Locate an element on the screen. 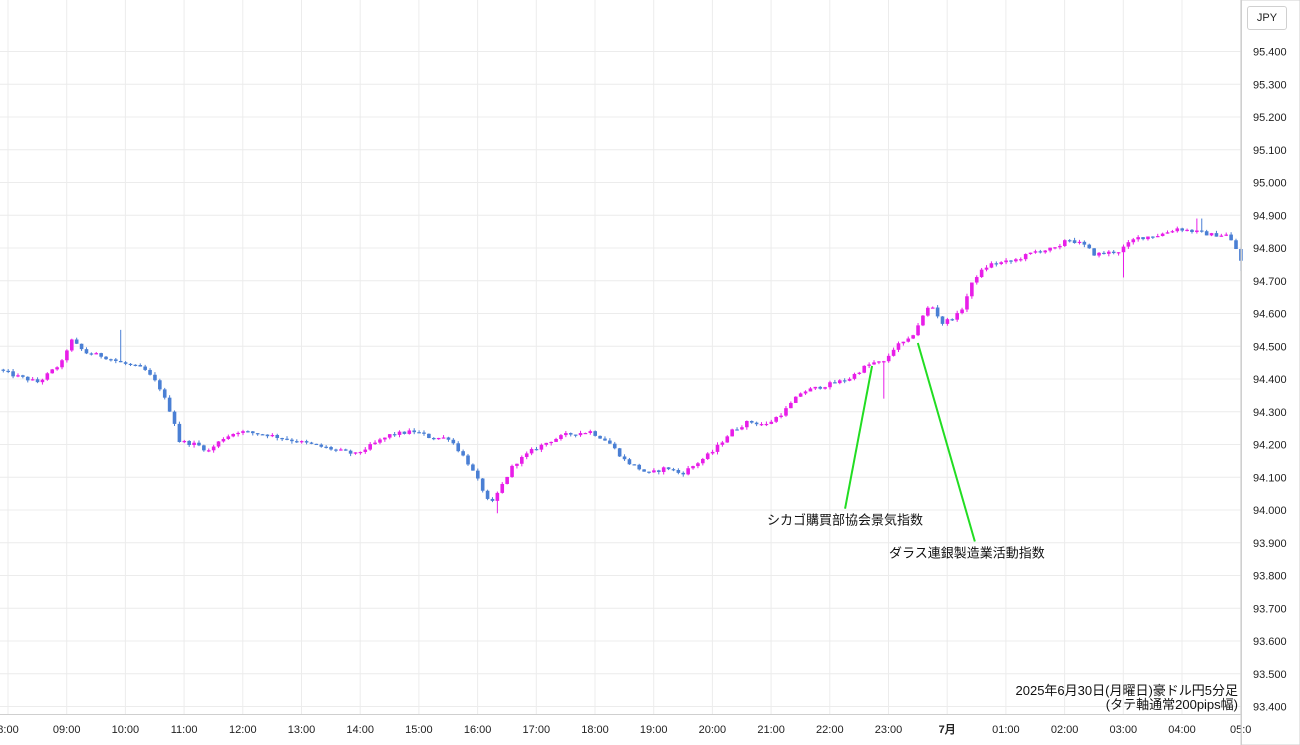  y-tick-label: 94.500 is located at coordinates (1270, 347).